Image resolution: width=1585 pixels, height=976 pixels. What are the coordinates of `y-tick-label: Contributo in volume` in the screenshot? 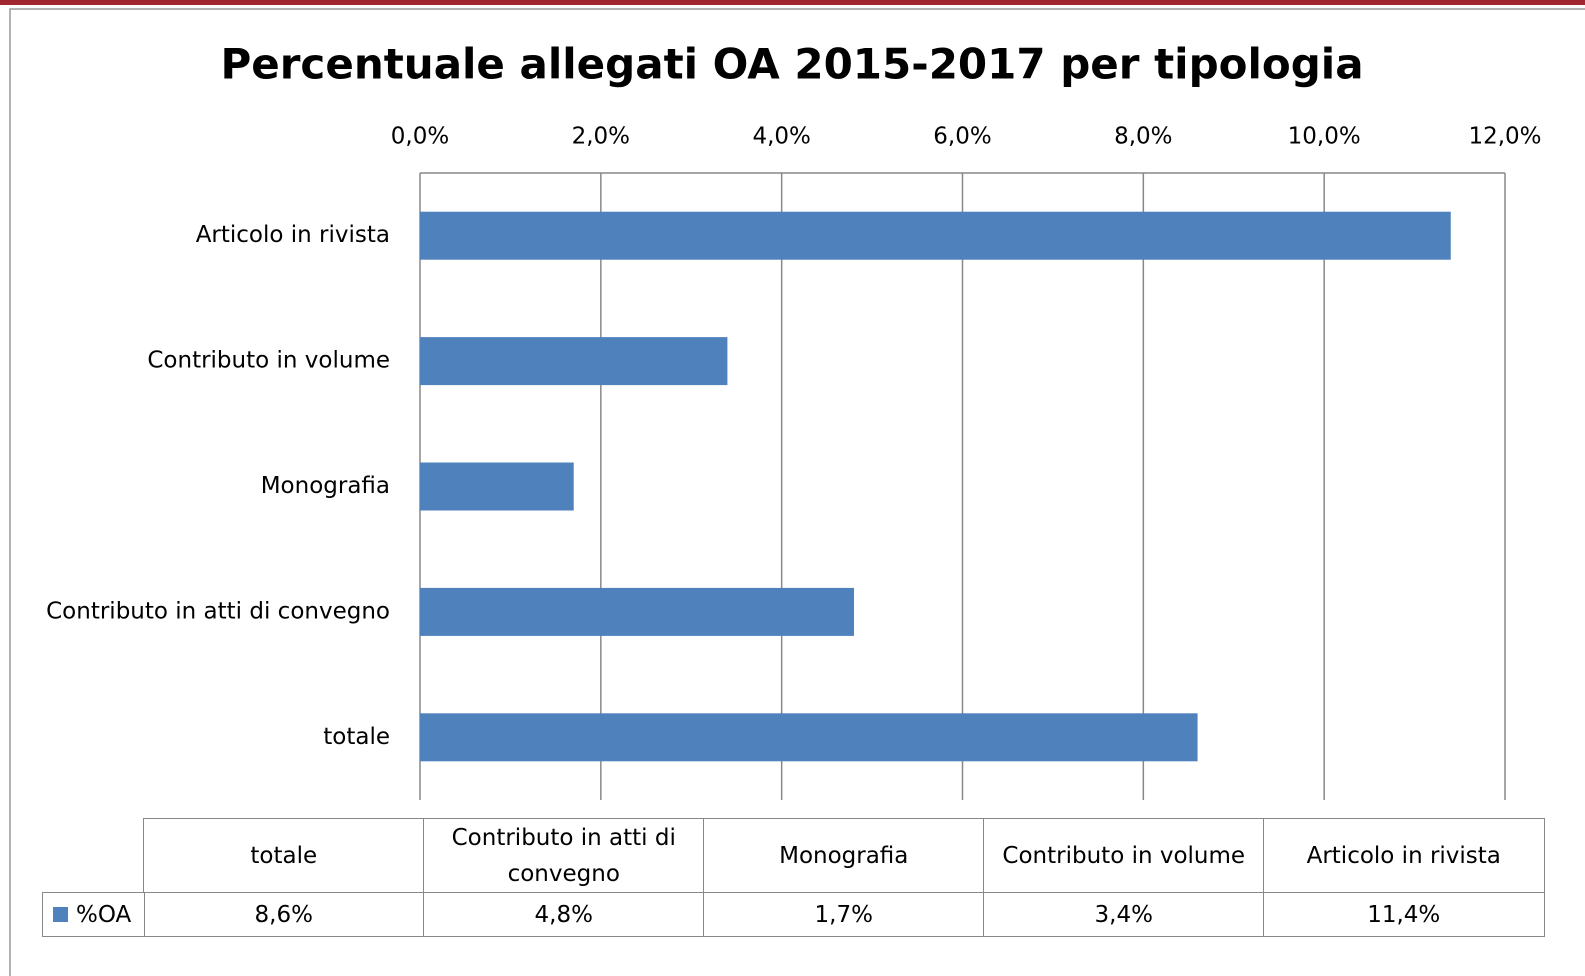 It's located at (268, 361).